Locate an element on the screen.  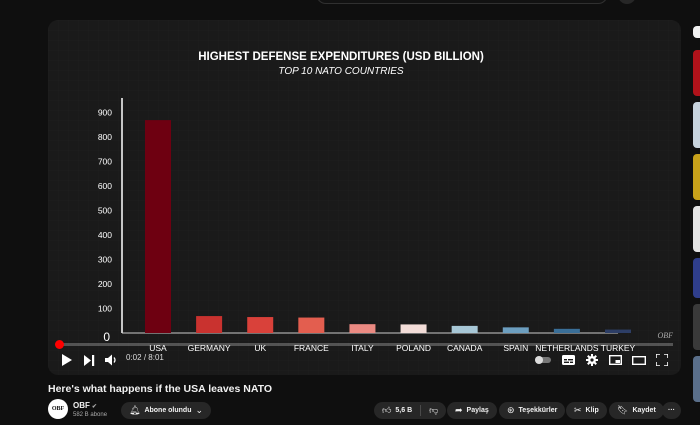
time-total: 8:01 is located at coordinates (156, 357).